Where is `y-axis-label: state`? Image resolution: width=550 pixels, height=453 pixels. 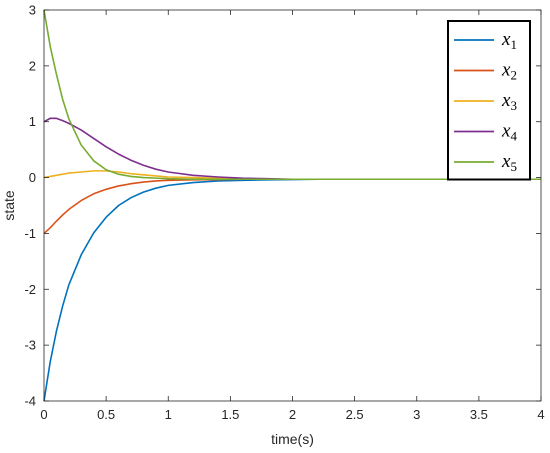 y-axis-label: state is located at coordinates (9, 205).